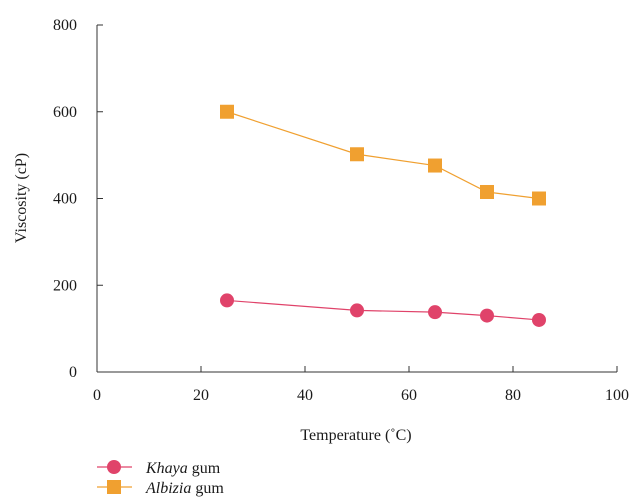 Image resolution: width=633 pixels, height=503 pixels. I want to click on y-tick-label: 600, so click(65, 112).